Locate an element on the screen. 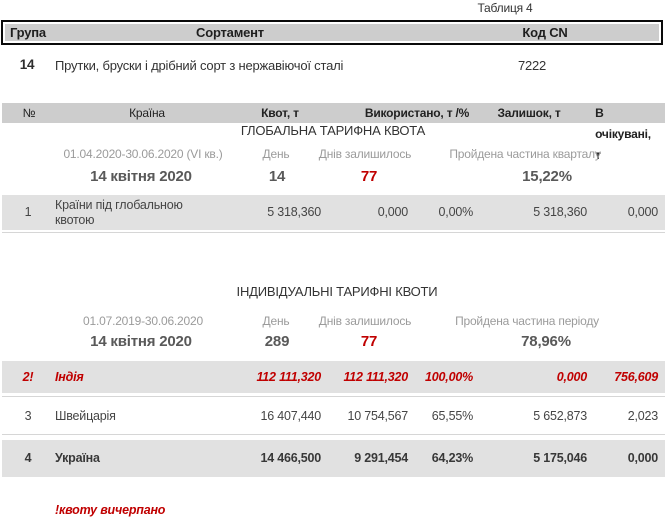 This screenshot has height=525, width=667. individual-progress-value: 78,96% is located at coordinates (546, 341).